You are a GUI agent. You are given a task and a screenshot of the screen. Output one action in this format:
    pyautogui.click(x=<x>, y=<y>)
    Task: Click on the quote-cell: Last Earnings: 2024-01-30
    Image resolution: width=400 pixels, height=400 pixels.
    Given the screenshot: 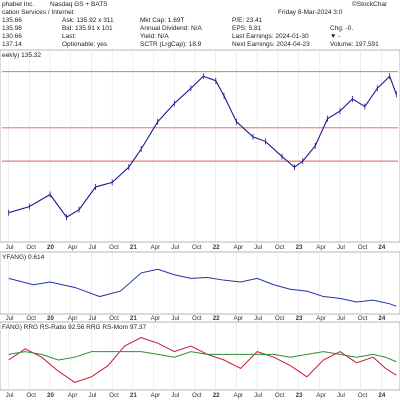 What is the action you would take?
    pyautogui.click(x=270, y=36)
    